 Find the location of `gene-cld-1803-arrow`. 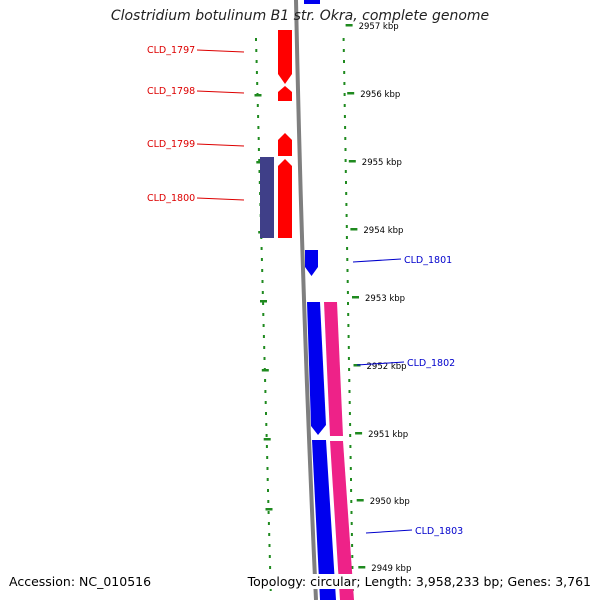

gene-cld-1803-arrow is located at coordinates (324, 520).